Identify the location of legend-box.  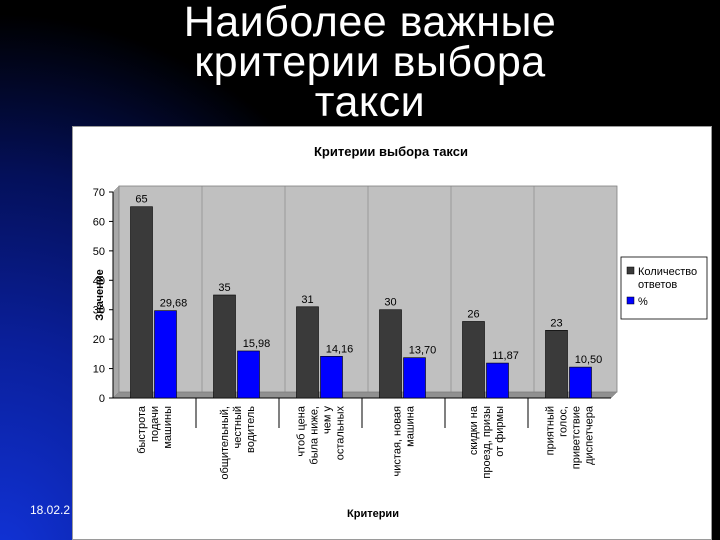
(664, 288).